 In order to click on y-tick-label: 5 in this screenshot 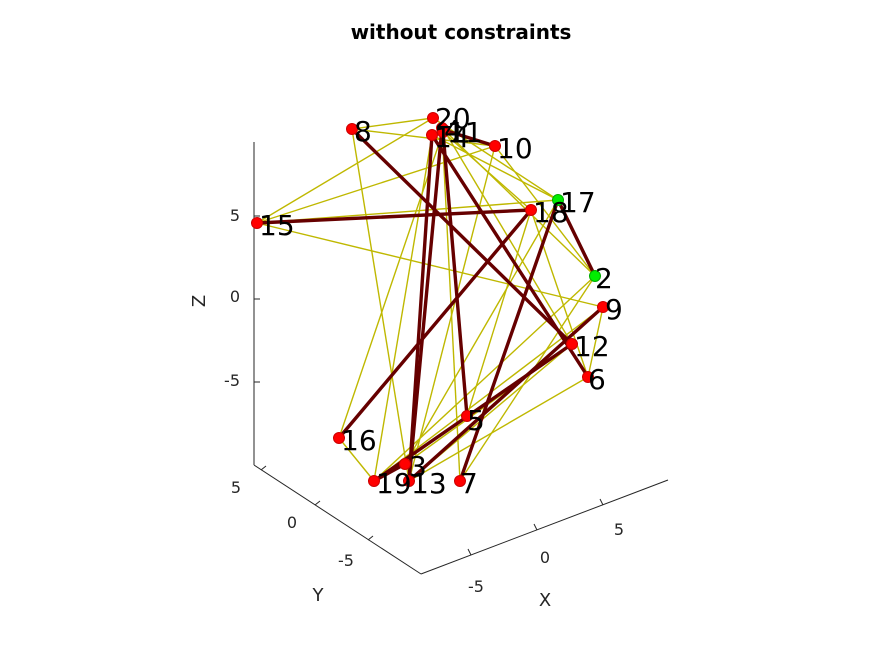, I will do `click(236, 487)`.